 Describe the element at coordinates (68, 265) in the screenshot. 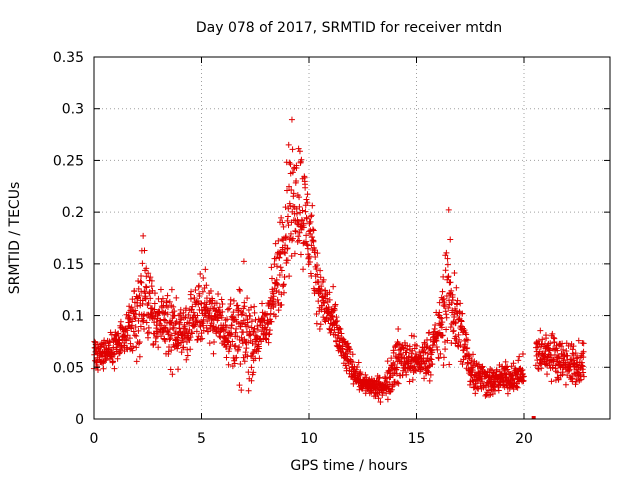

I see `y-tick-label: 0.15` at that location.